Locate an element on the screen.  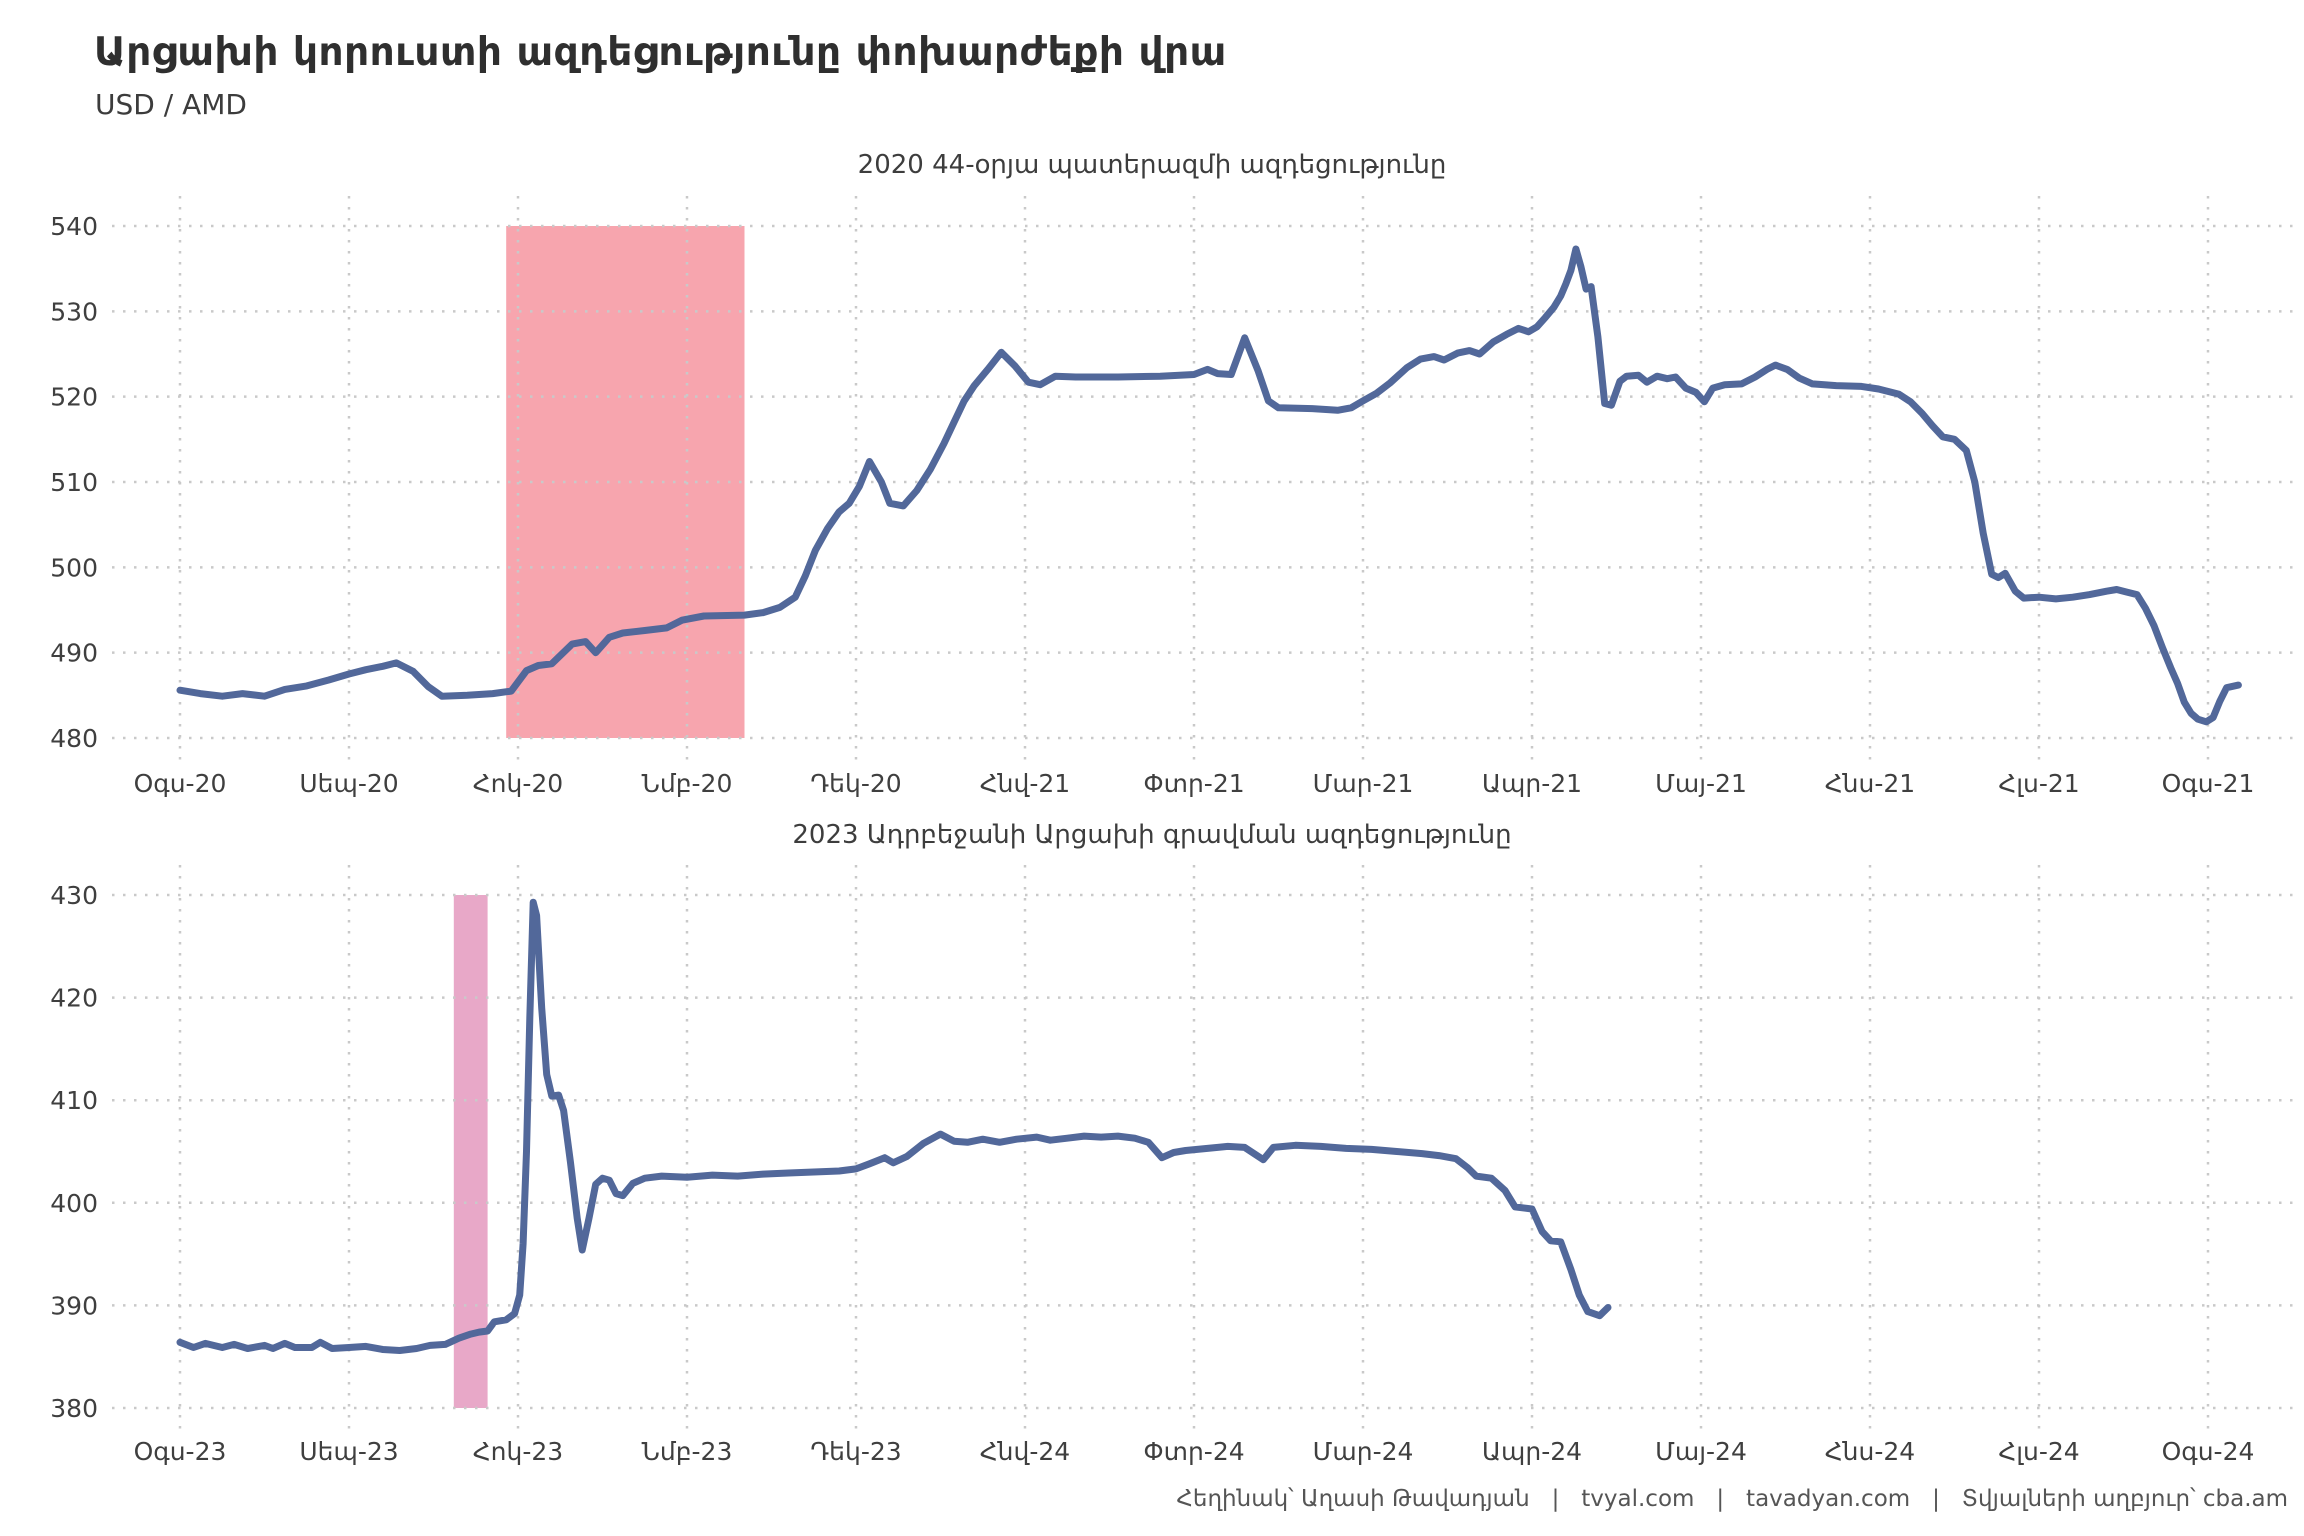
war-band-2020 is located at coordinates (625, 482).